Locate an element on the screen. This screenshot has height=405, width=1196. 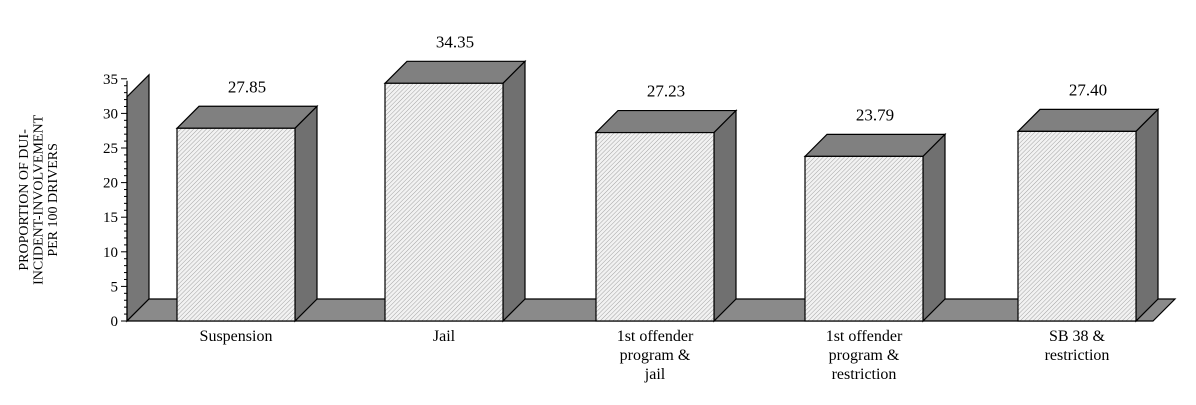
y-axis: 0 5 10 15 20 25 30 35 is located at coordinates (115, 201).